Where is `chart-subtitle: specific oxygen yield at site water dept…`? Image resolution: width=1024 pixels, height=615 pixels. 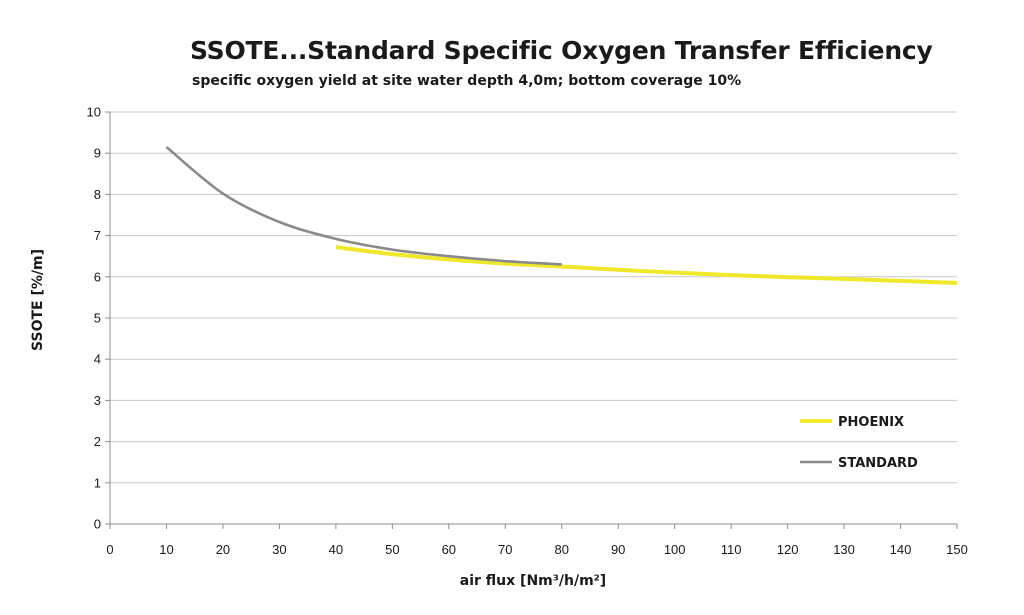 chart-subtitle: specific oxygen yield at site water dept… is located at coordinates (467, 81).